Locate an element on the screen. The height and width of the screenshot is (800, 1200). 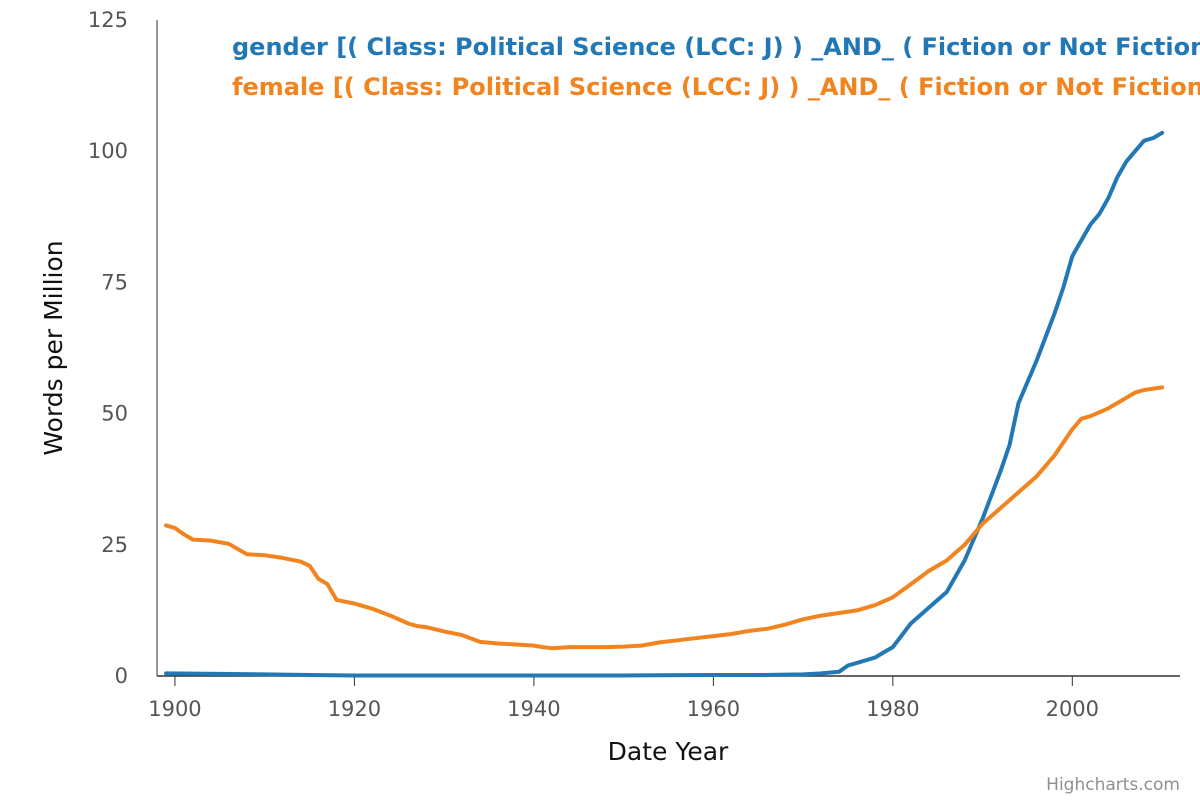
x-tick-label: 1960 is located at coordinates (713, 709).